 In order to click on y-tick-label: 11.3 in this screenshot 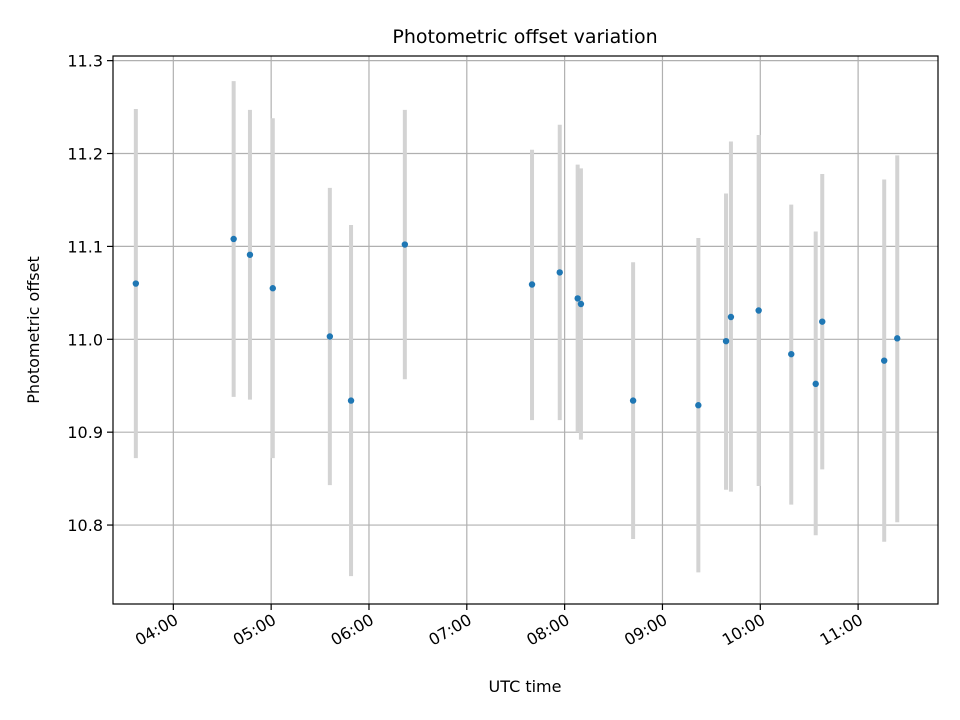, I will do `click(85, 61)`.